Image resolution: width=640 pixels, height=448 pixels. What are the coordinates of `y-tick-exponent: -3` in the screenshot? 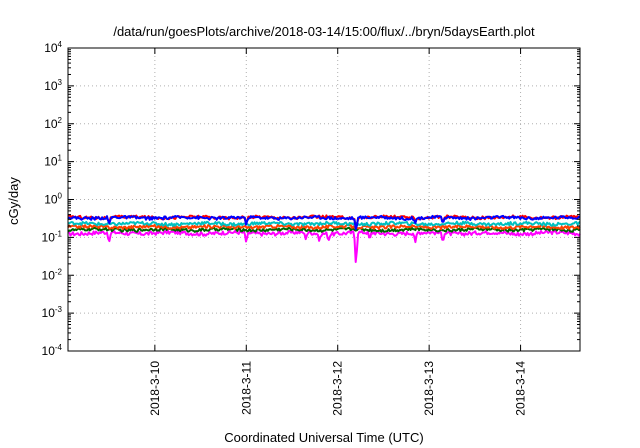 It's located at (59, 309).